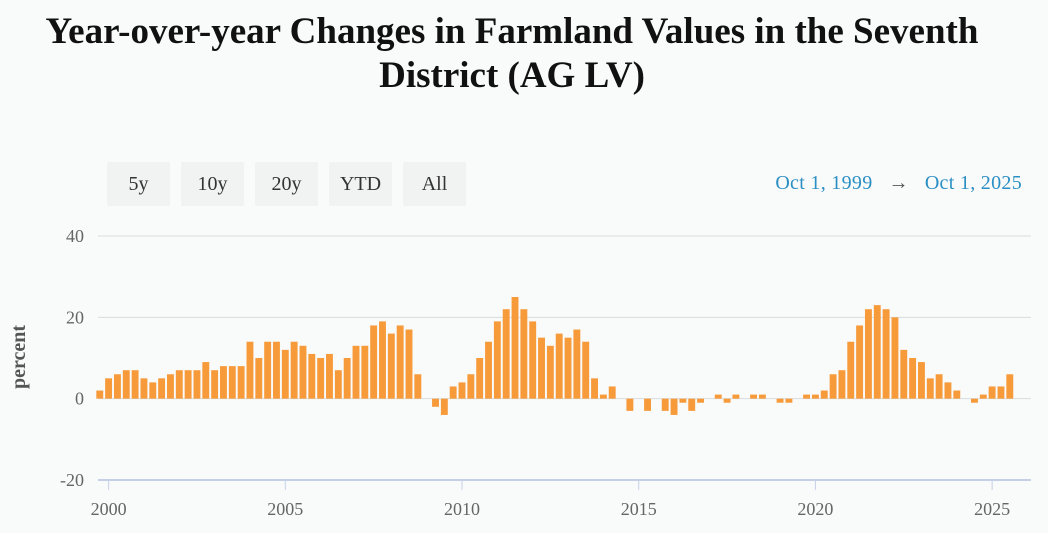  Describe the element at coordinates (212, 184) in the screenshot. I see `range-button-10y: 10y` at that location.